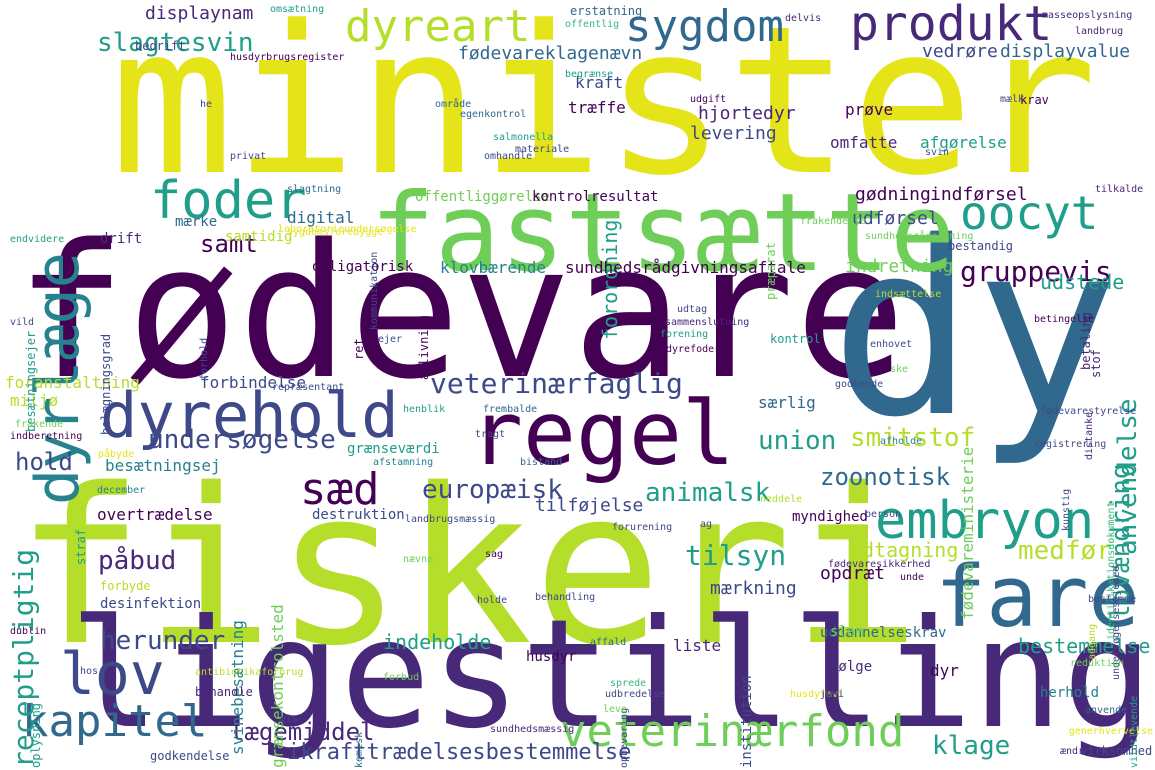 The image size is (1155, 770). What do you see at coordinates (635, 694) in the screenshot?
I see `word-168: udbredelse` at bounding box center [635, 694].